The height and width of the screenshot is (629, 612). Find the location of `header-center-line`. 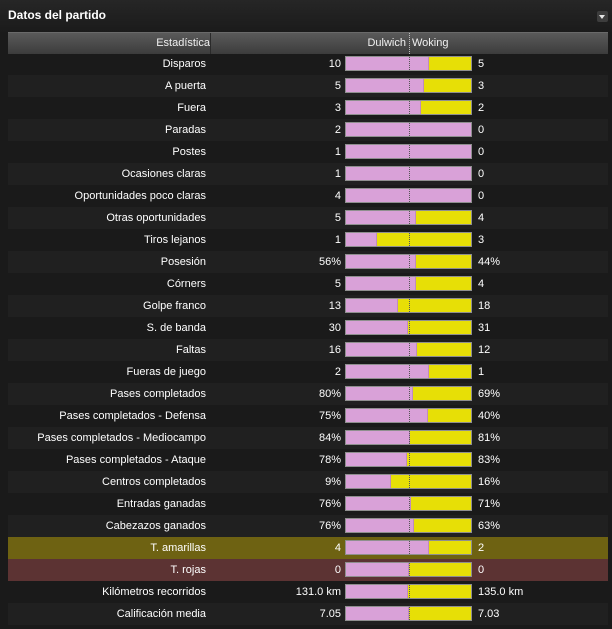

header-center-line is located at coordinates (409, 43).